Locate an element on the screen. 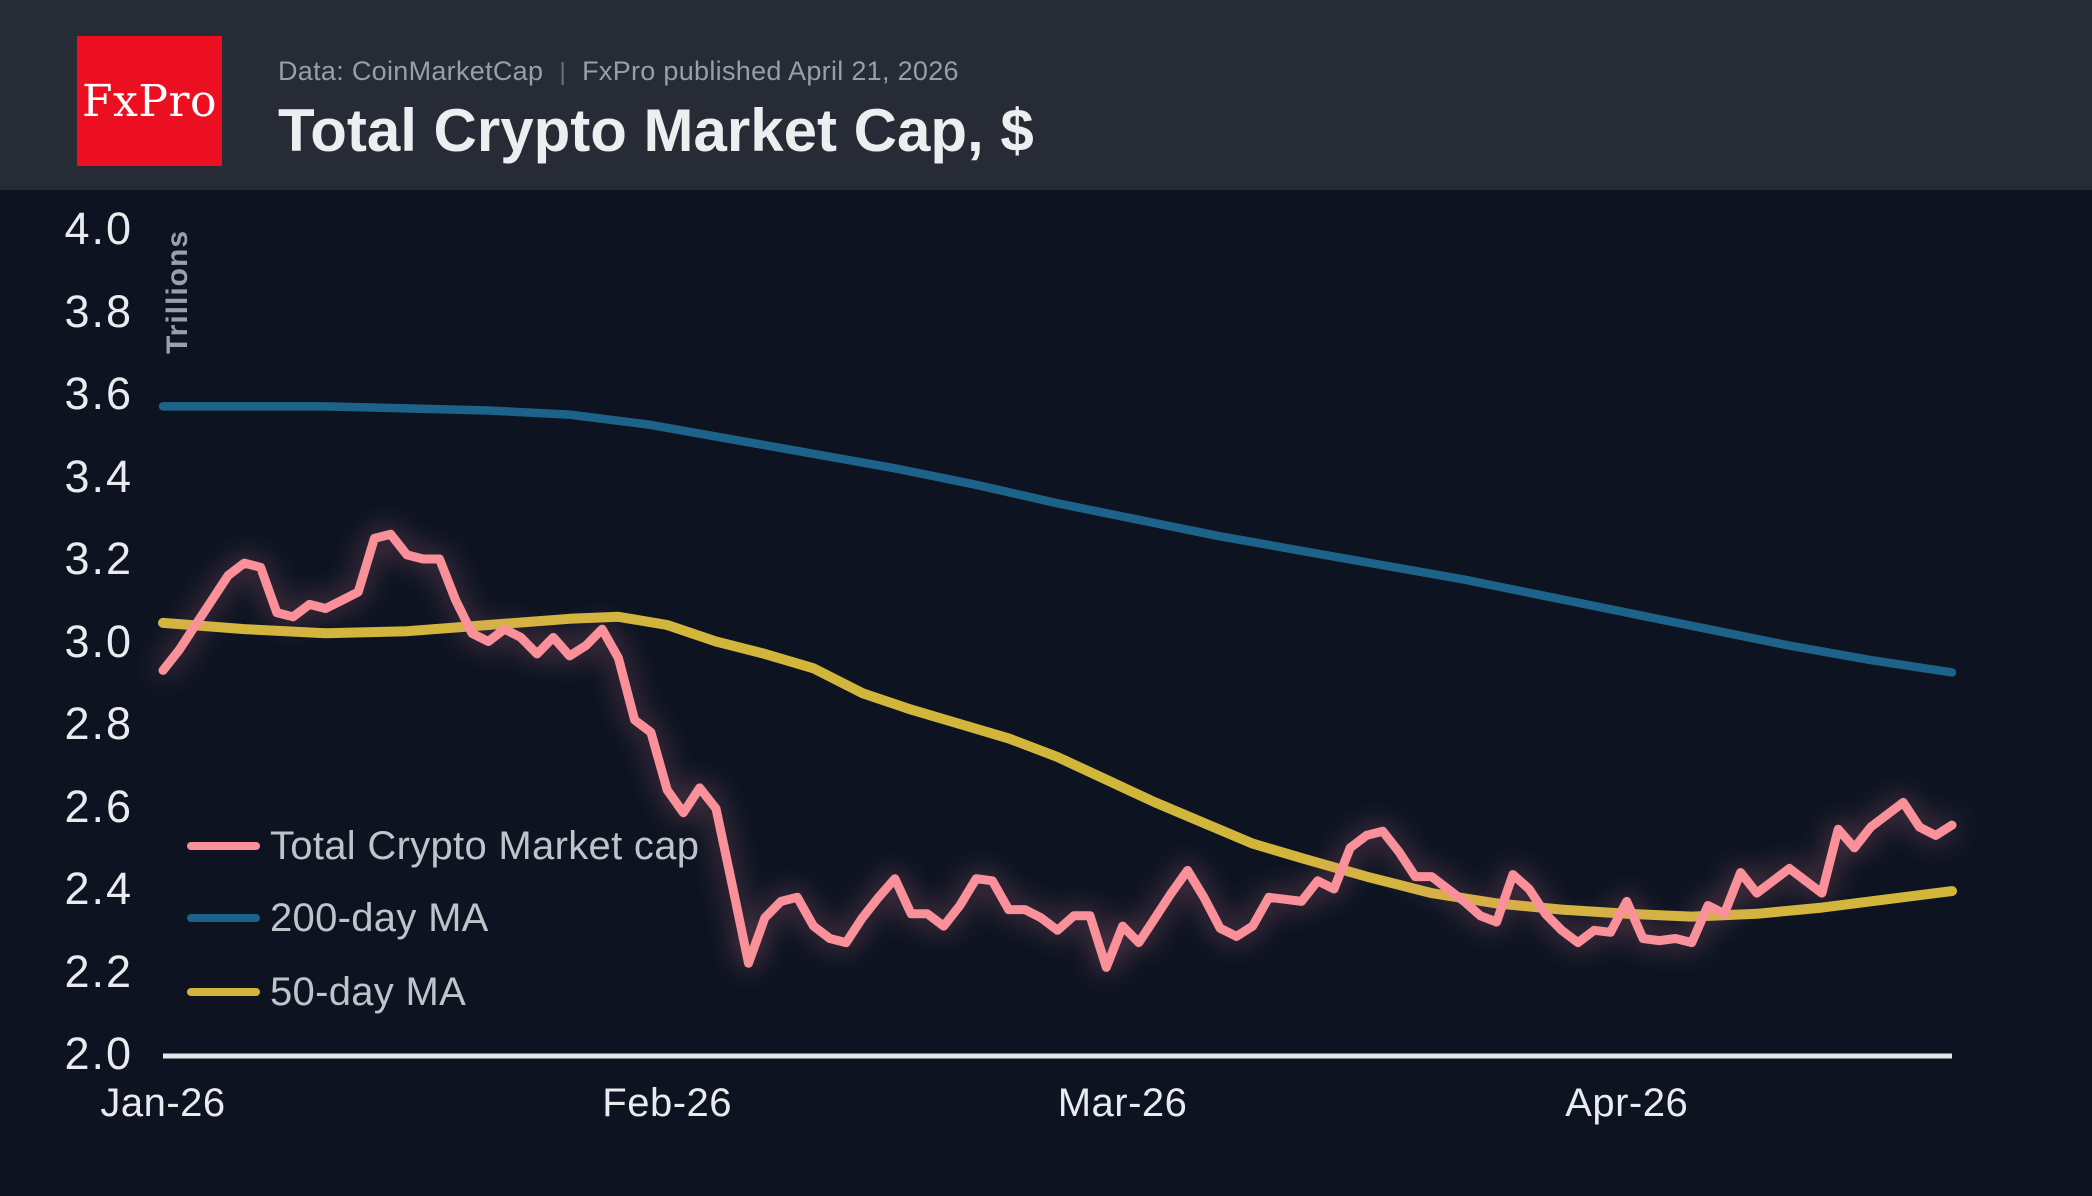 This screenshot has width=2092, height=1196. y-tick-label-3.8: 3.8 is located at coordinates (98, 311).